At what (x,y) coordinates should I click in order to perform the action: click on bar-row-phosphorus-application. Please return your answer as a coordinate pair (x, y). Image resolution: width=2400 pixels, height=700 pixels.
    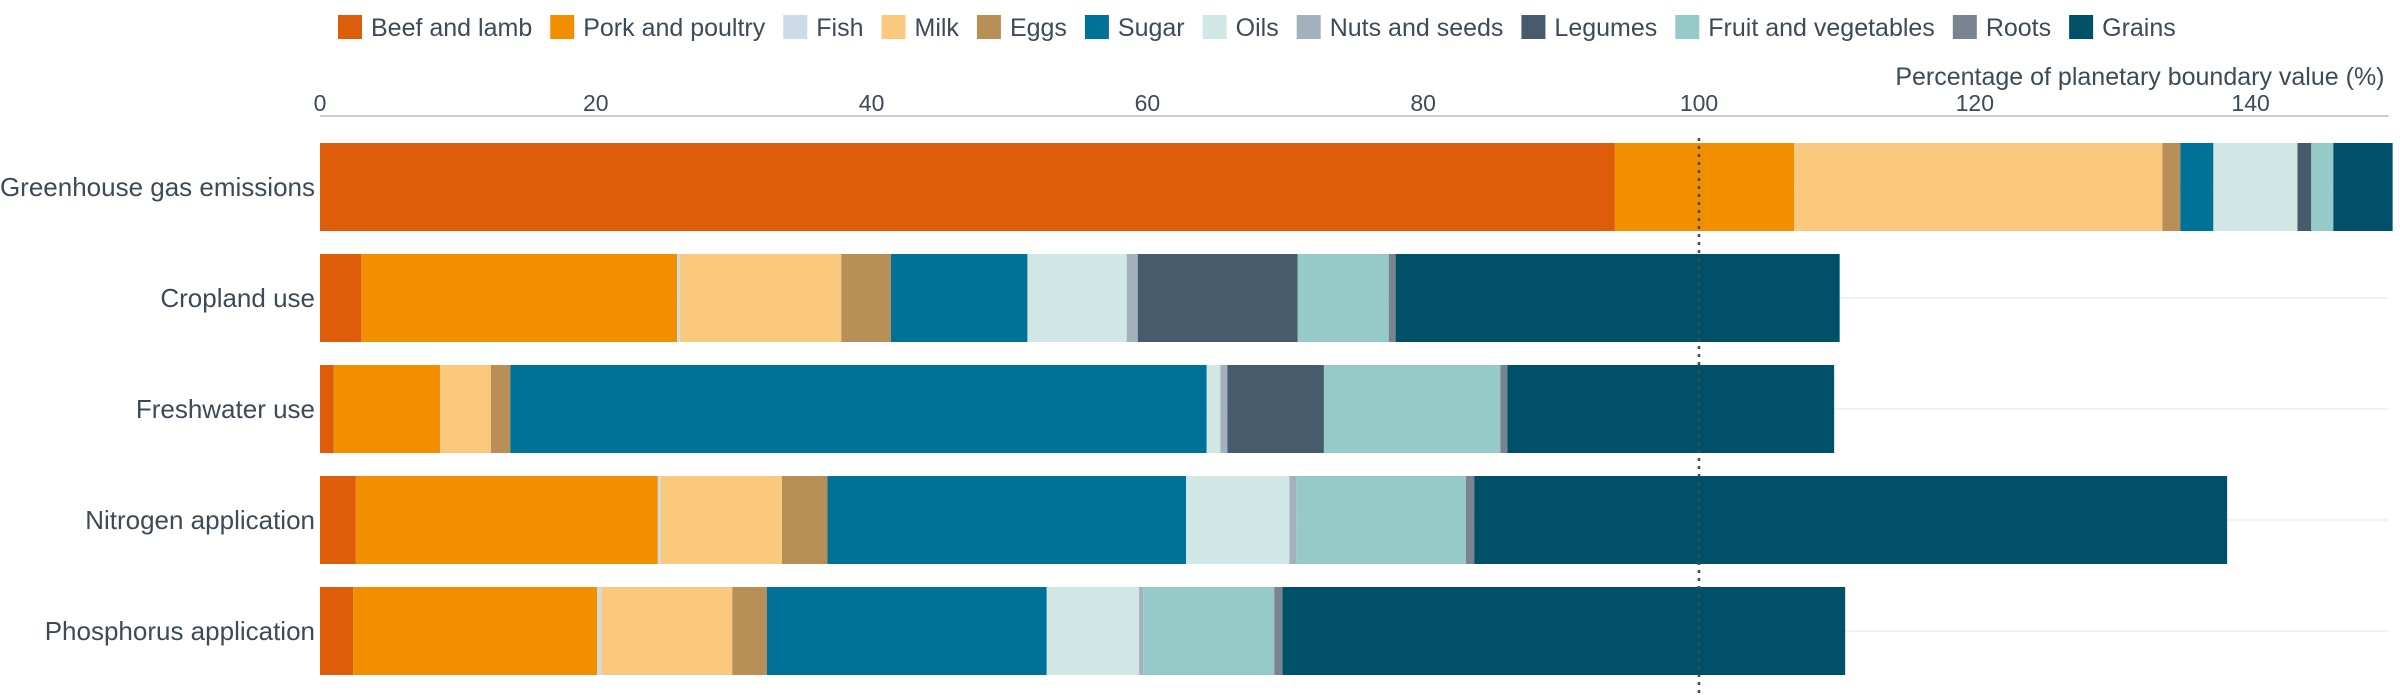
    Looking at the image, I should click on (1083, 631).